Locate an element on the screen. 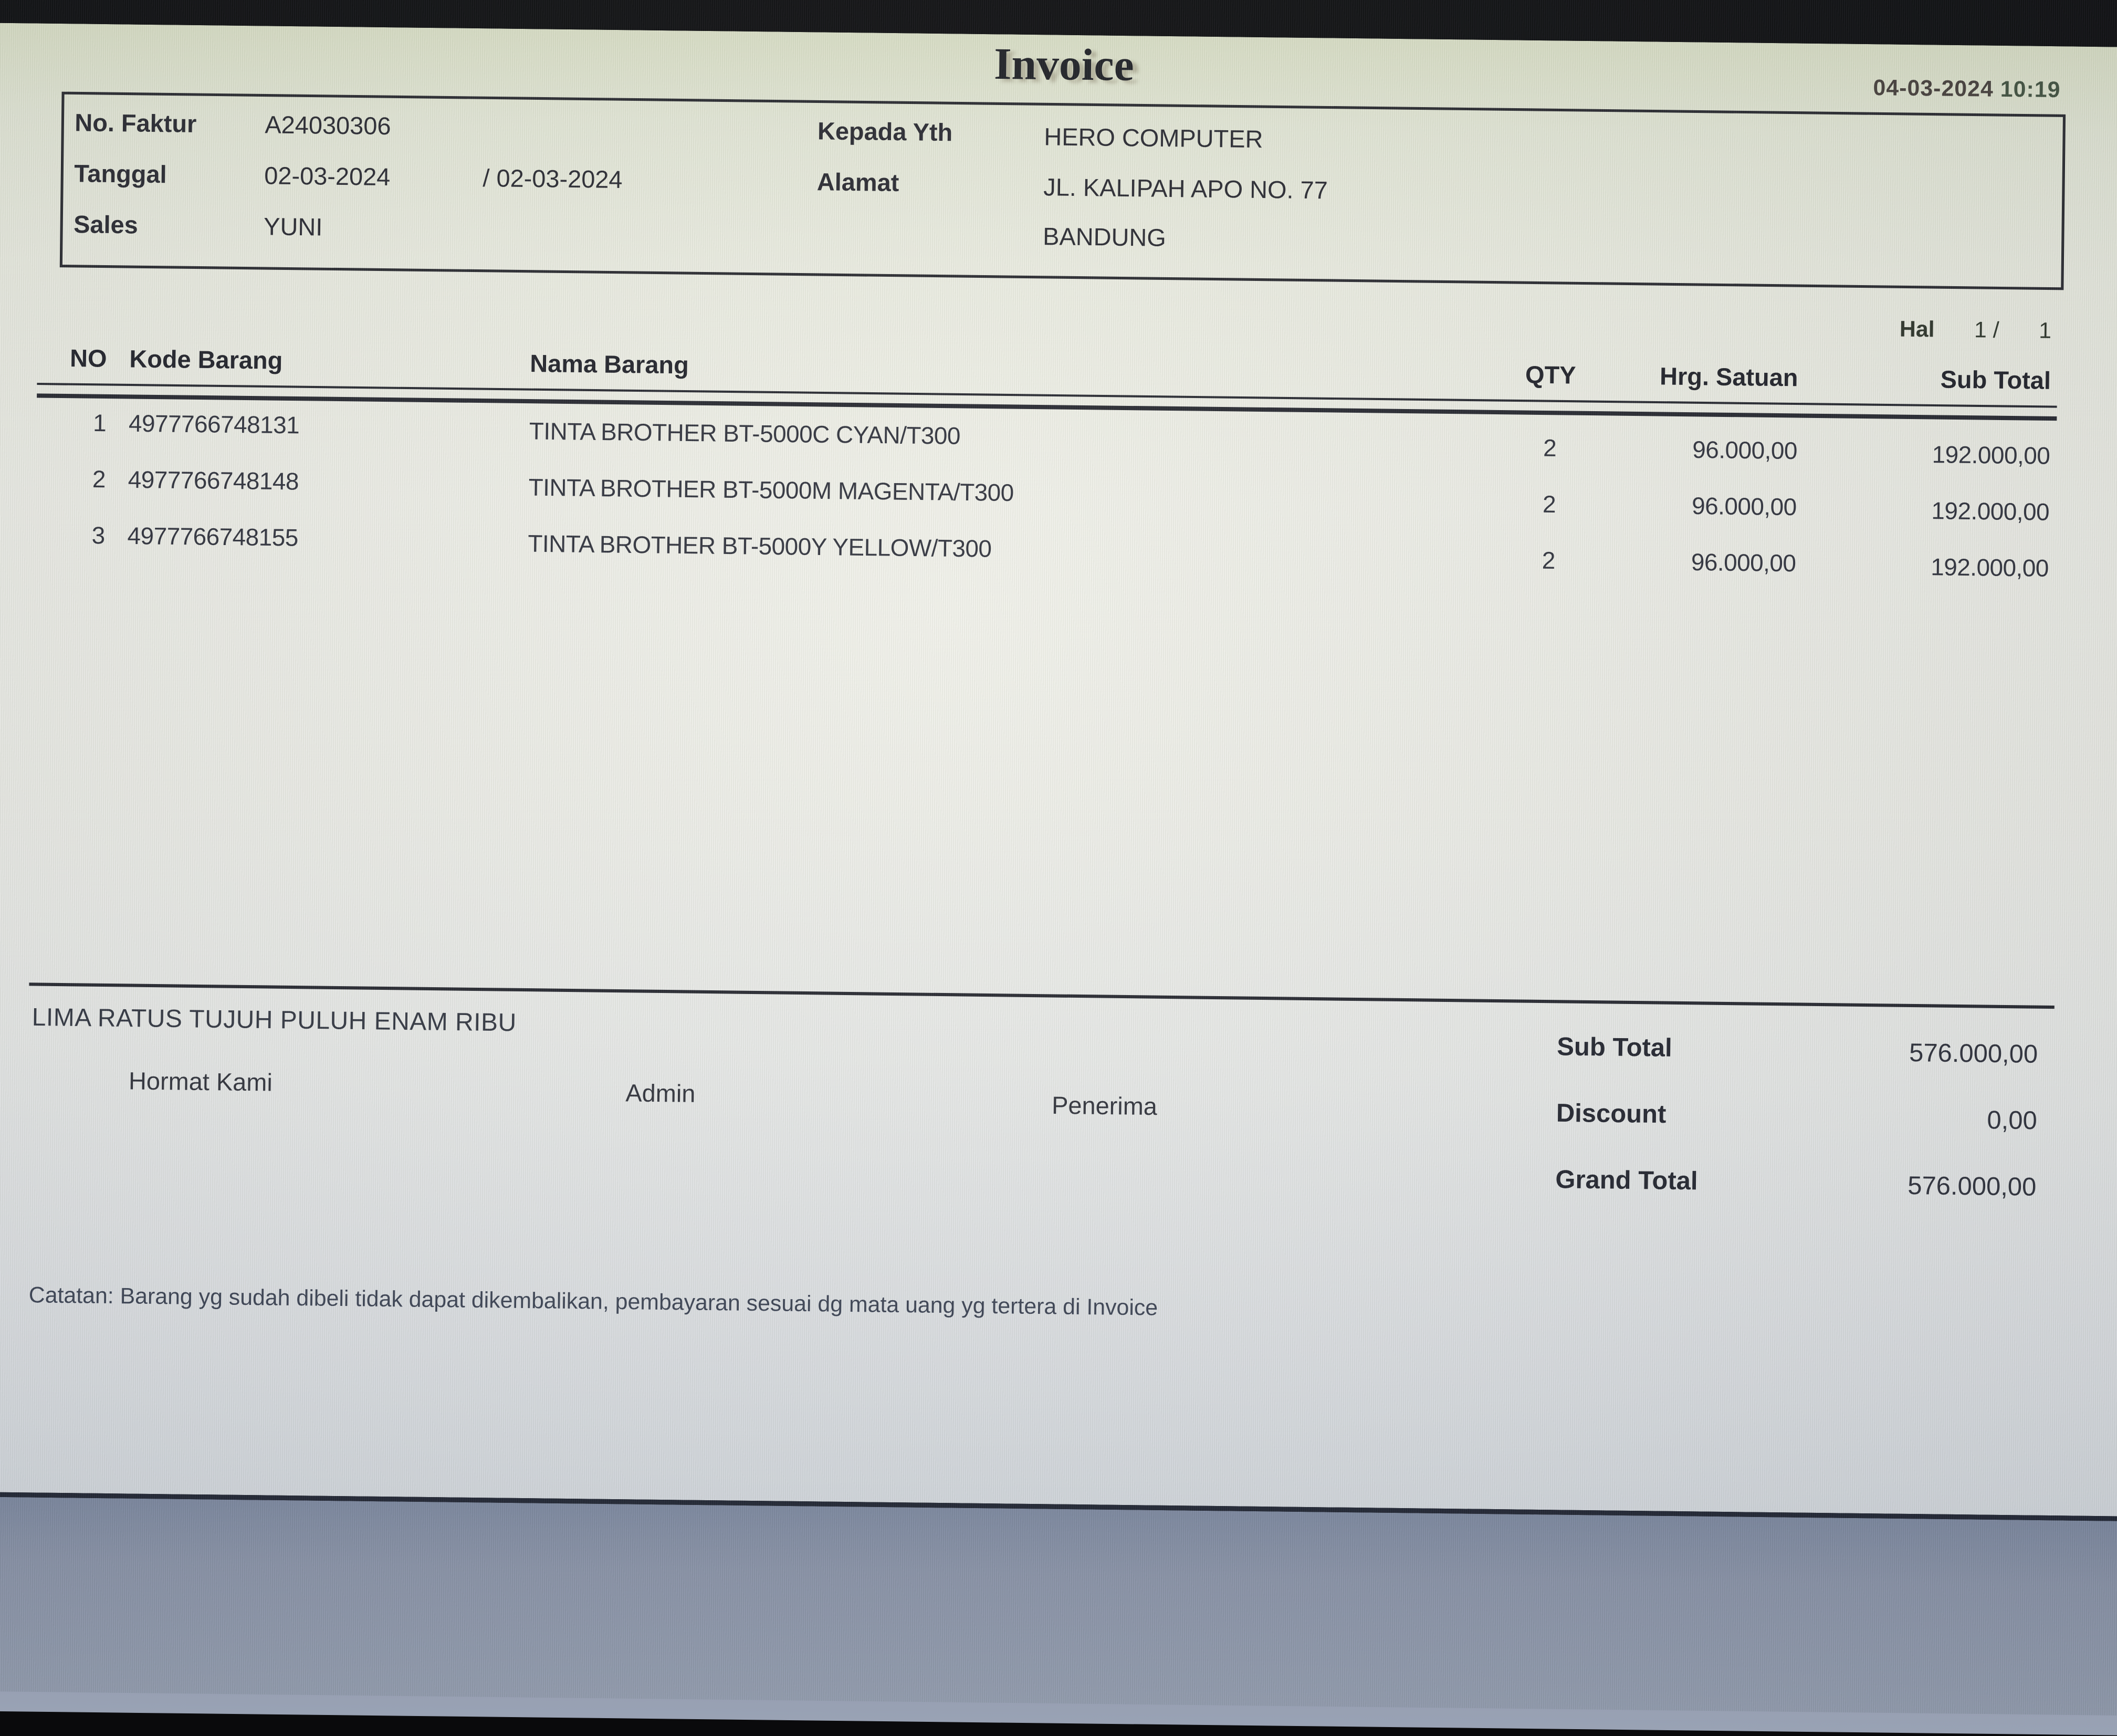  no-faktur-value: A24030306 is located at coordinates (328, 125).